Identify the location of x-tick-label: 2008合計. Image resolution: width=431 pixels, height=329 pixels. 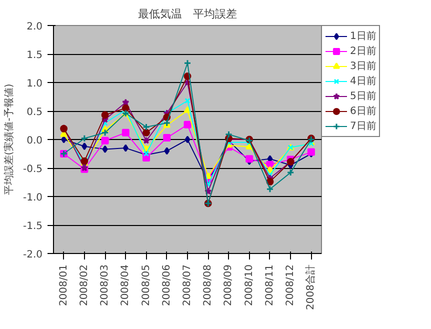
(310, 287).